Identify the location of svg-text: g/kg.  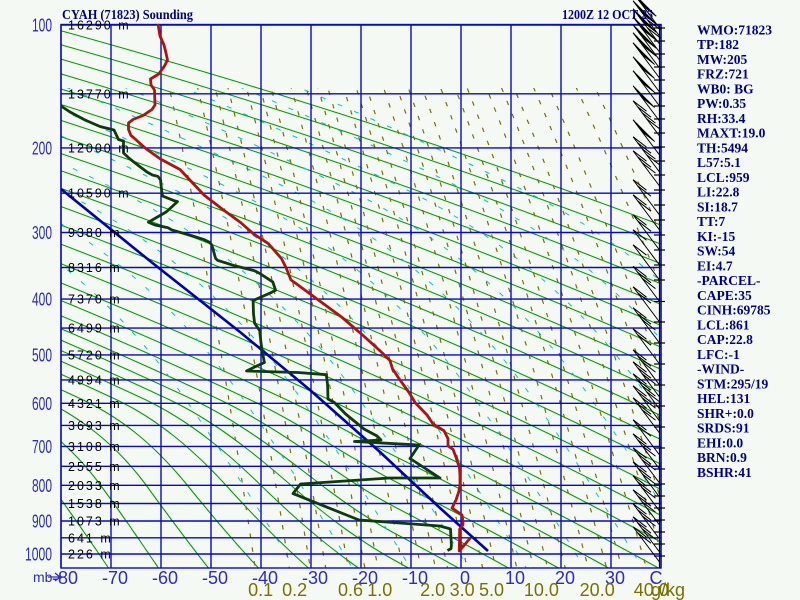
(668, 590).